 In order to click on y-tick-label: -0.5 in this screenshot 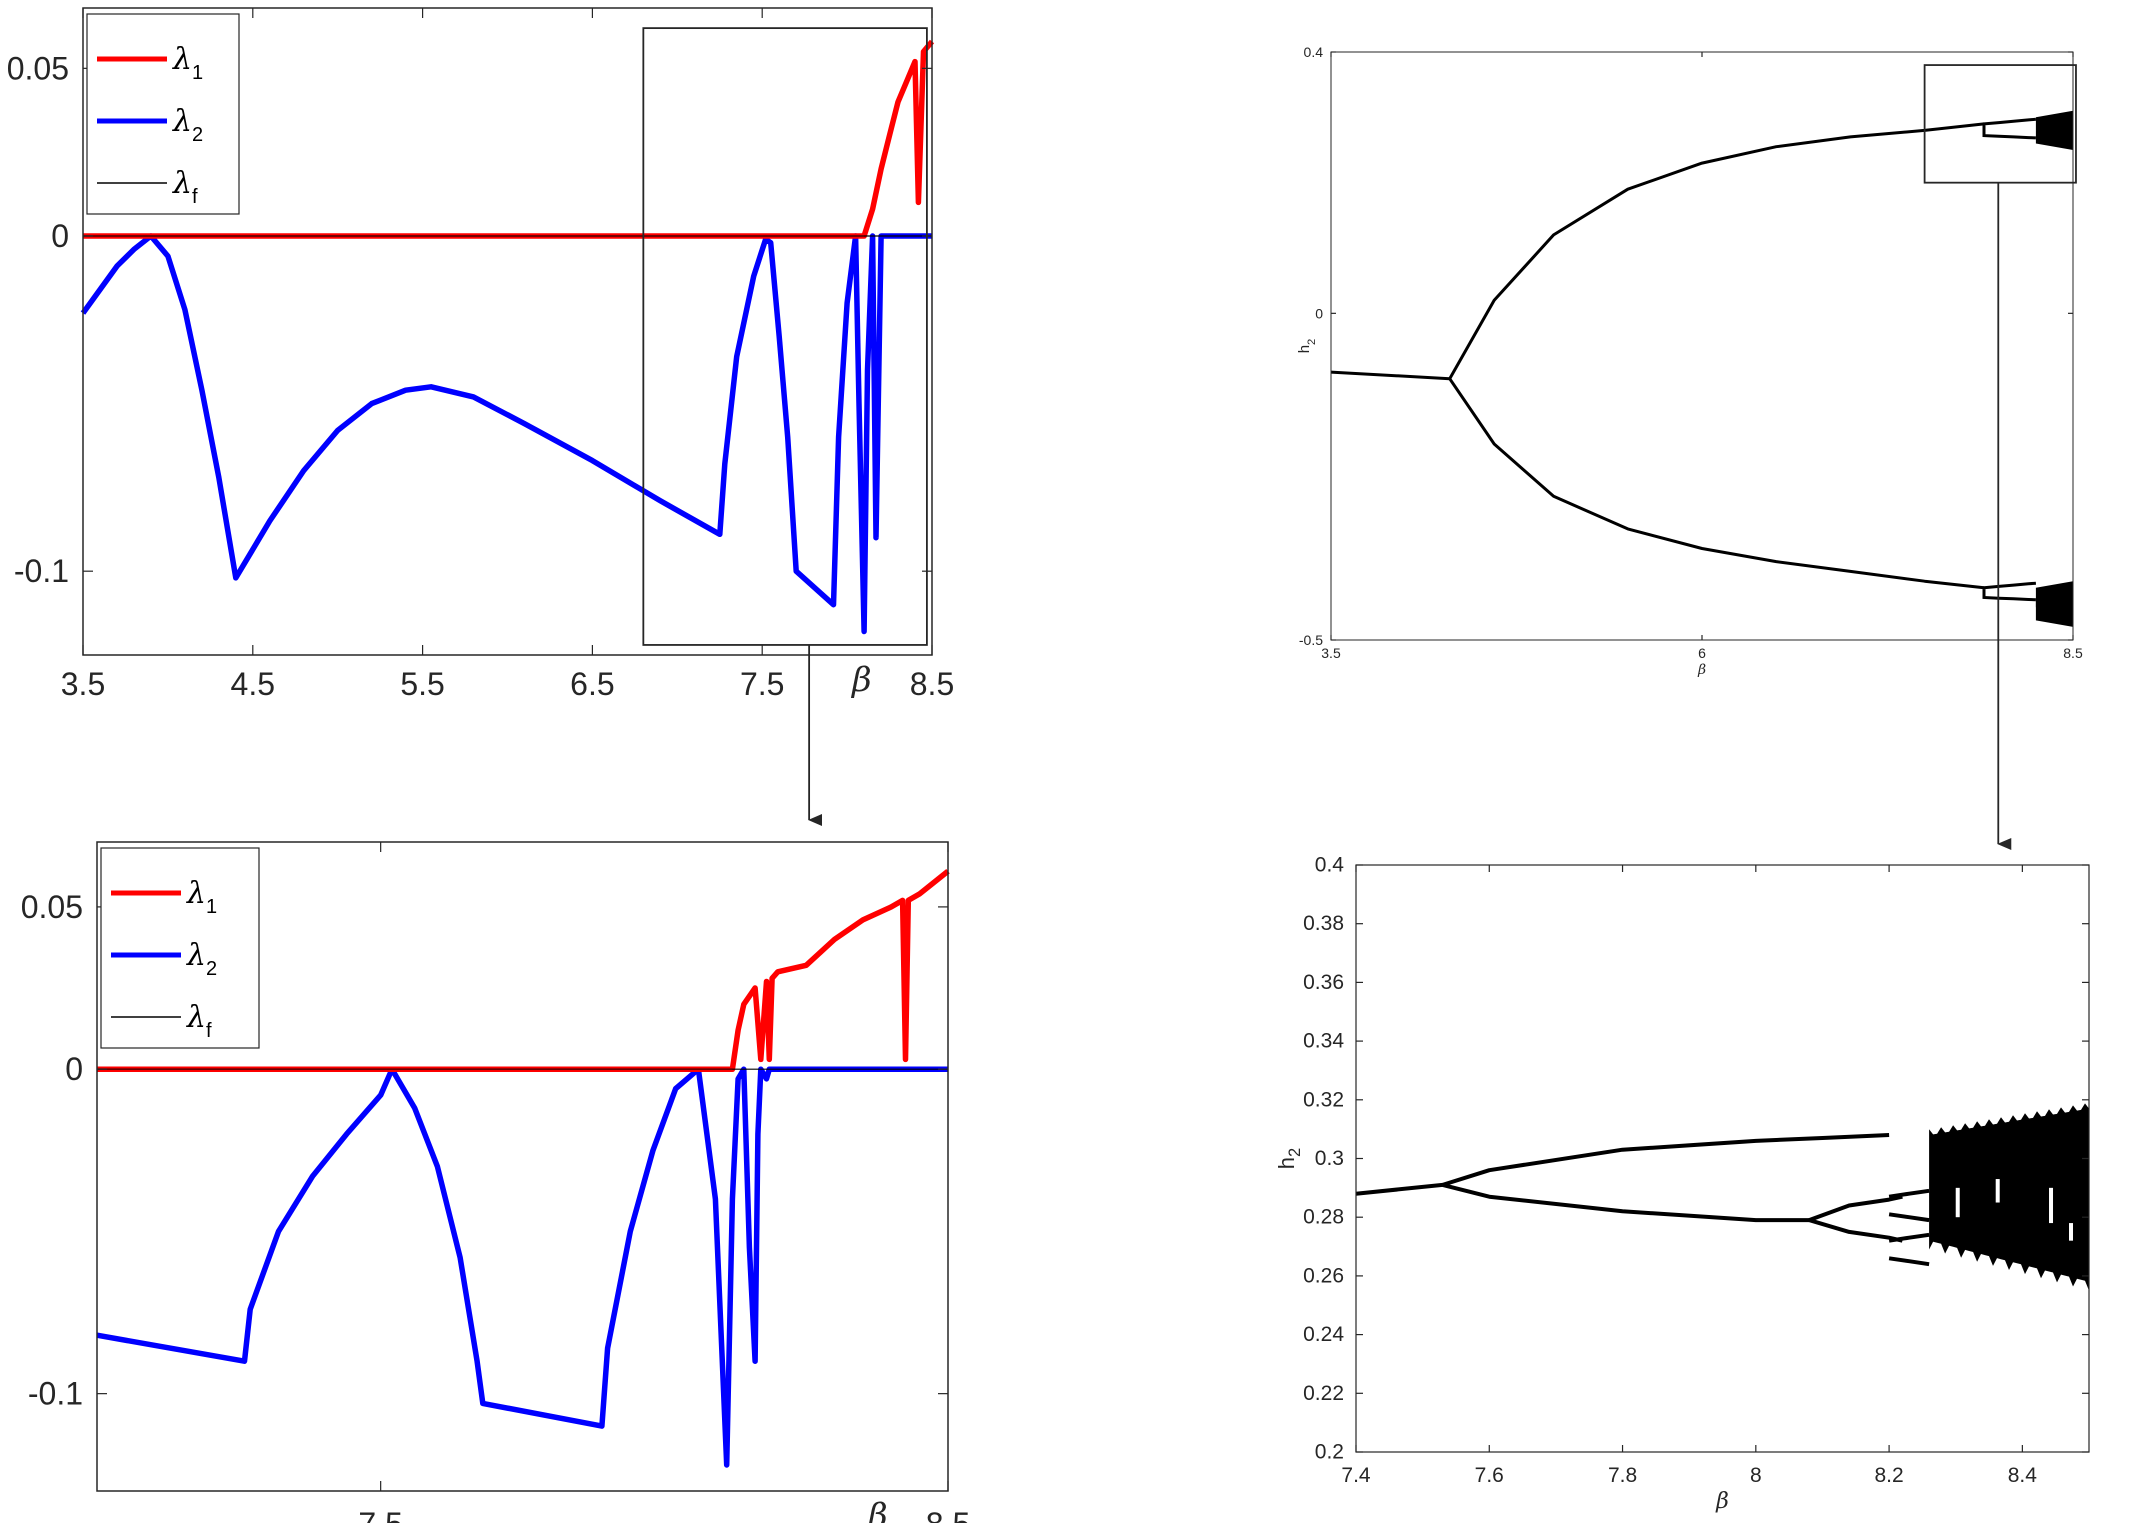, I will do `click(1311, 640)`.